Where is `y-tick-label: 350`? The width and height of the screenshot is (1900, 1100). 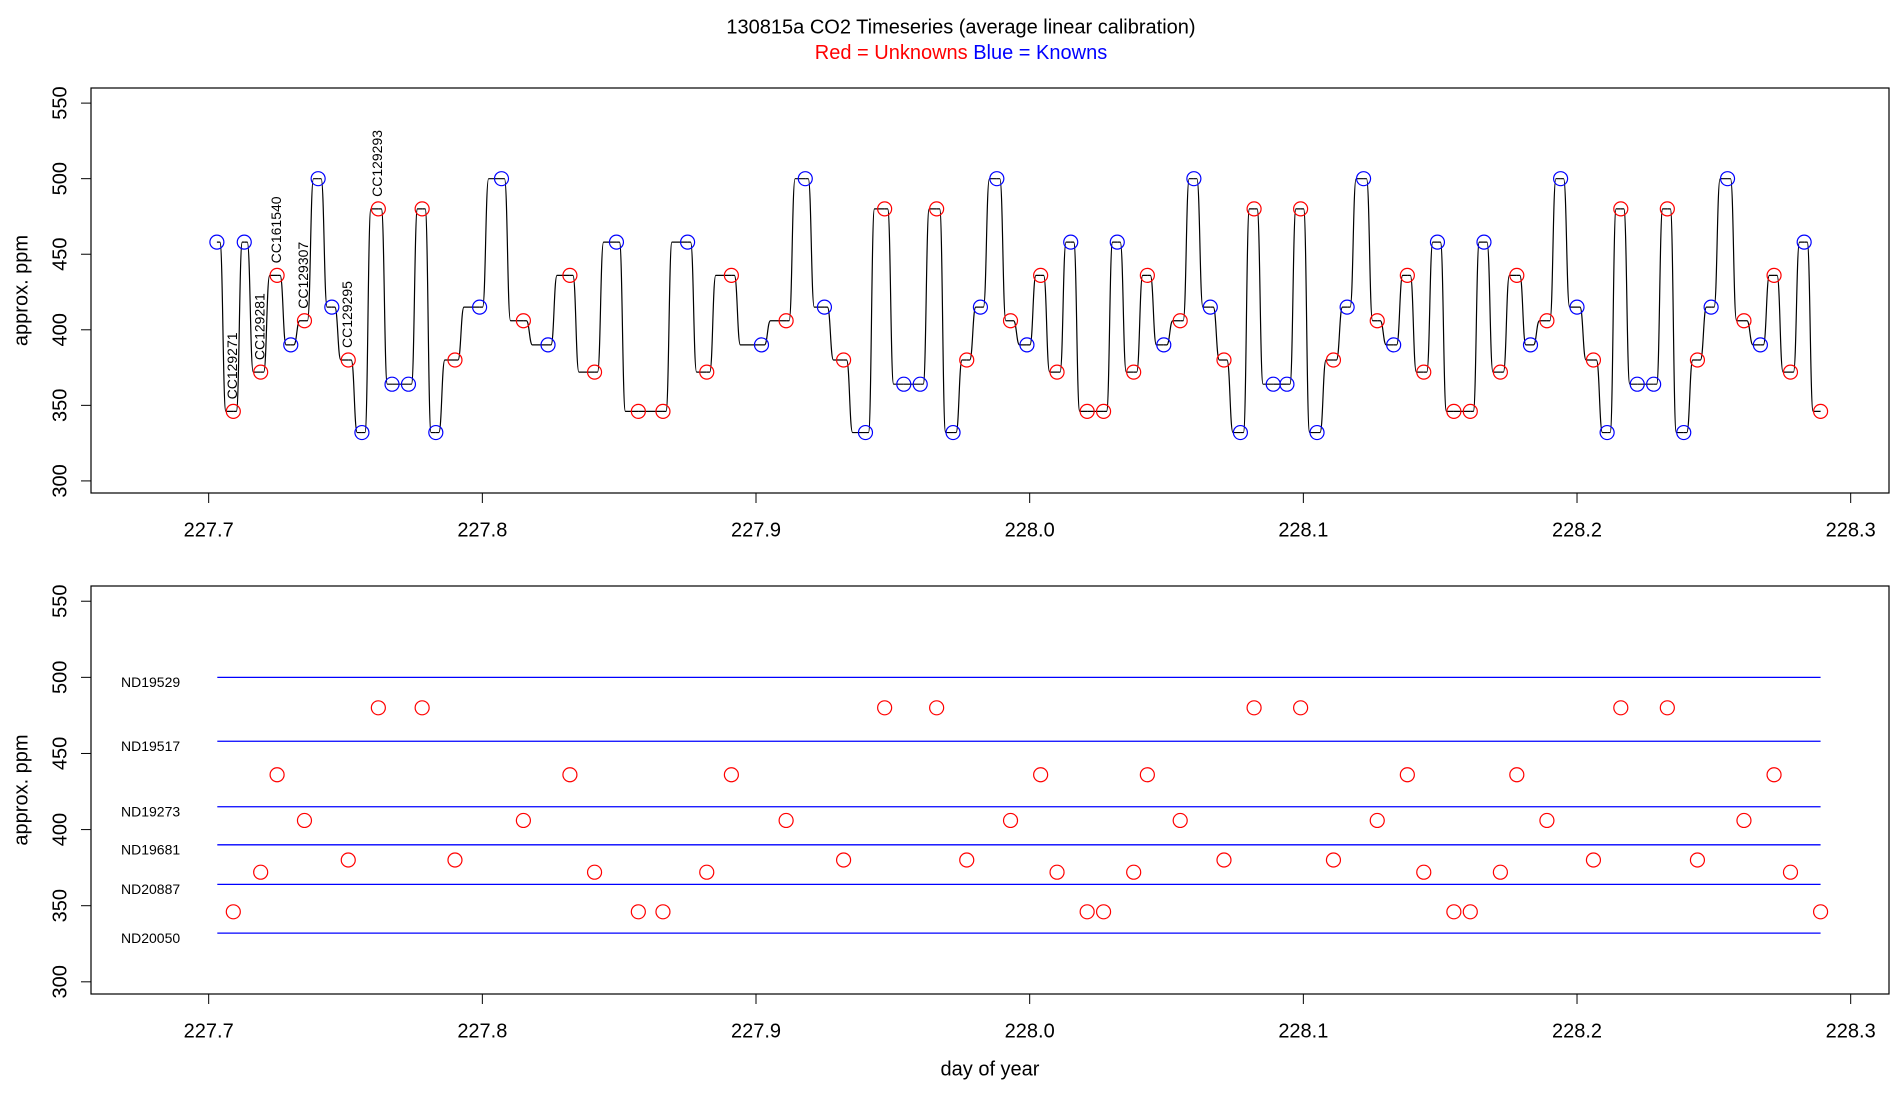
y-tick-label: 350 is located at coordinates (60, 905).